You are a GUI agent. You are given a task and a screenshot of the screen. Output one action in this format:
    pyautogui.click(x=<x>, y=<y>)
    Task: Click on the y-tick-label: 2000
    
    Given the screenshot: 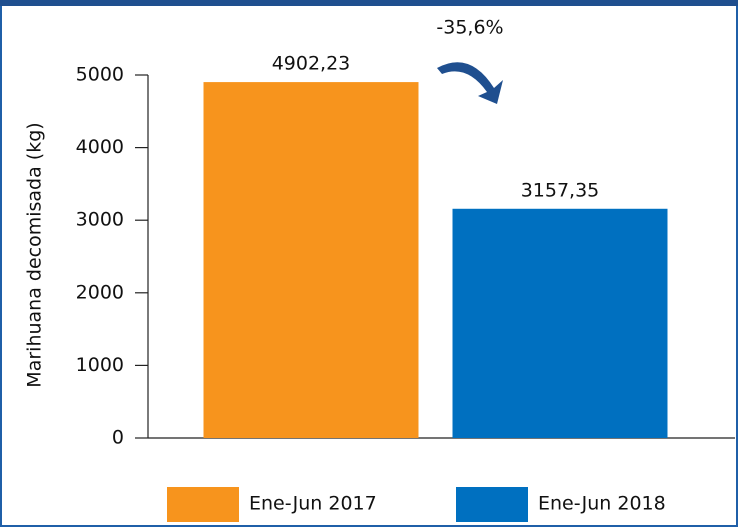 What is the action you would take?
    pyautogui.click(x=100, y=292)
    